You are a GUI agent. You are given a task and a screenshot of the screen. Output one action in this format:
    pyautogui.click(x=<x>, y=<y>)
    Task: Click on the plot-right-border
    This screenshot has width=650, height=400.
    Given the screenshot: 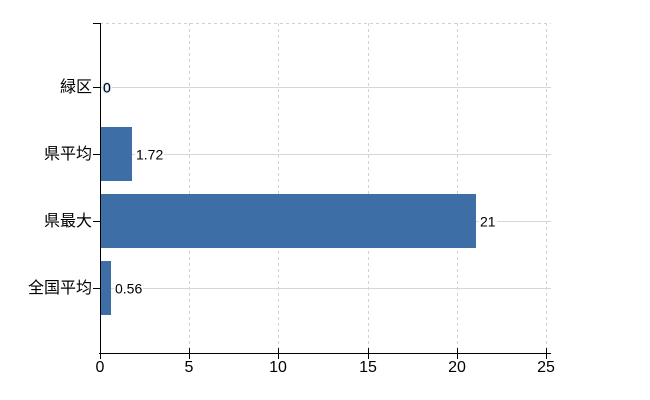 What is the action you would take?
    pyautogui.click(x=546, y=188)
    